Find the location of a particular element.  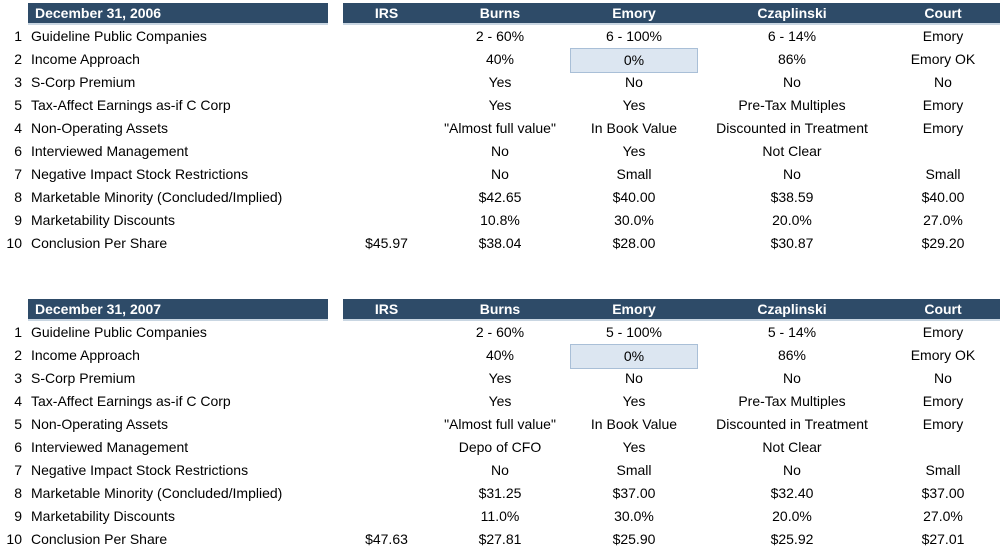

cell-burns: 10.8% is located at coordinates (500, 220).